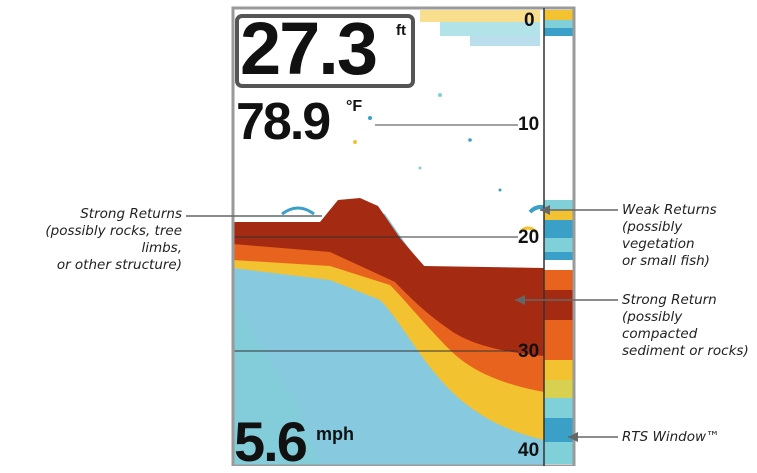  What do you see at coordinates (529, 450) in the screenshot?
I see `depth-scale-40: 40` at bounding box center [529, 450].